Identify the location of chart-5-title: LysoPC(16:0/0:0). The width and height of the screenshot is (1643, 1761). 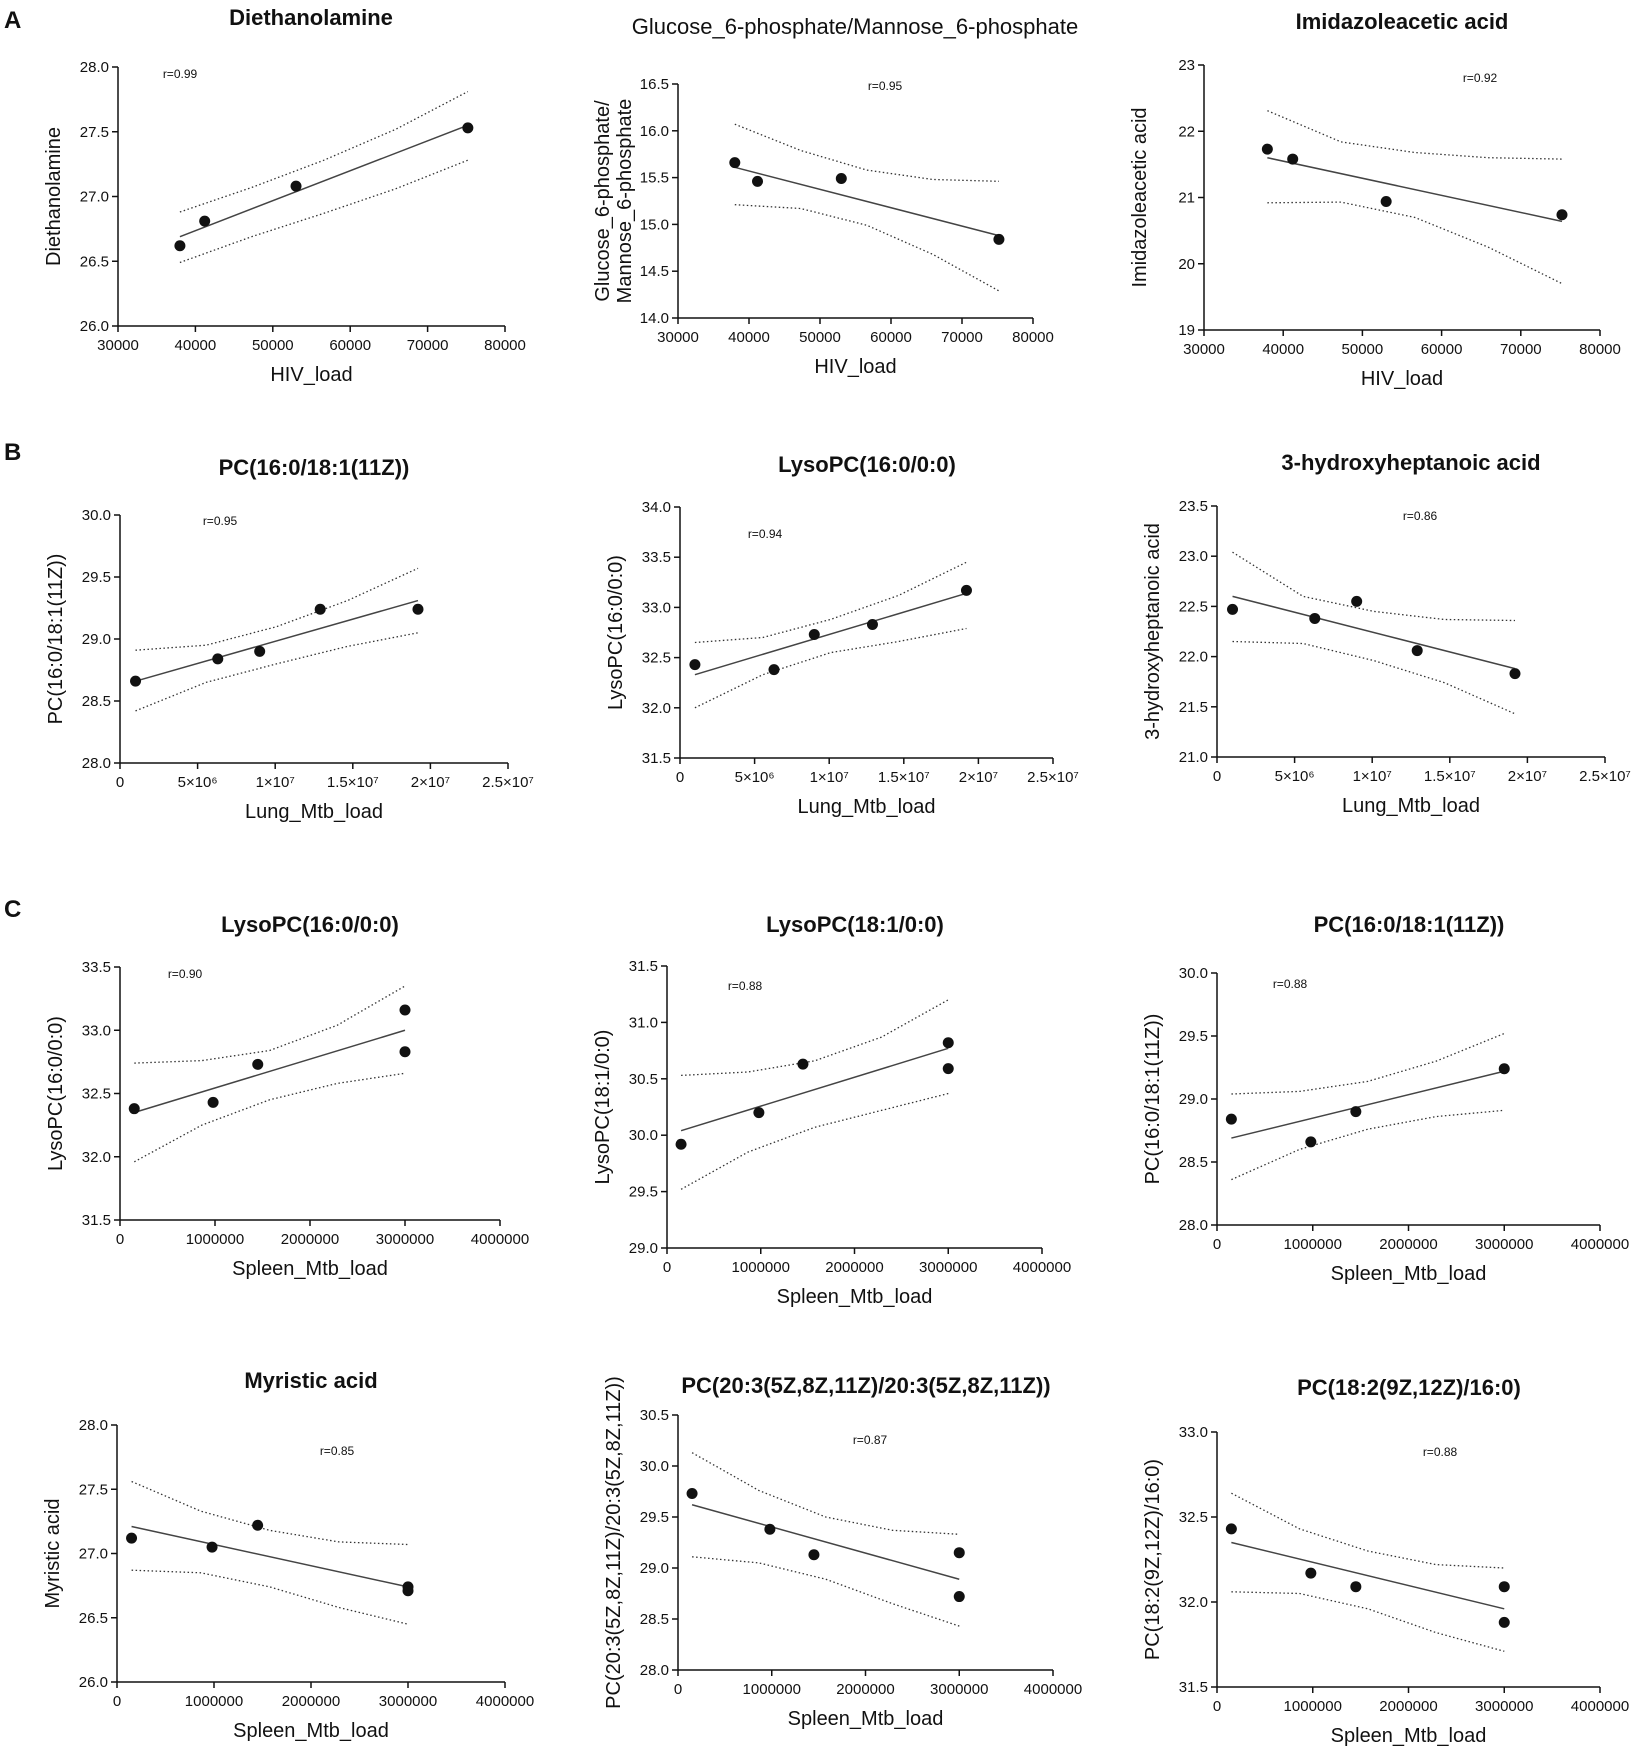
(867, 464).